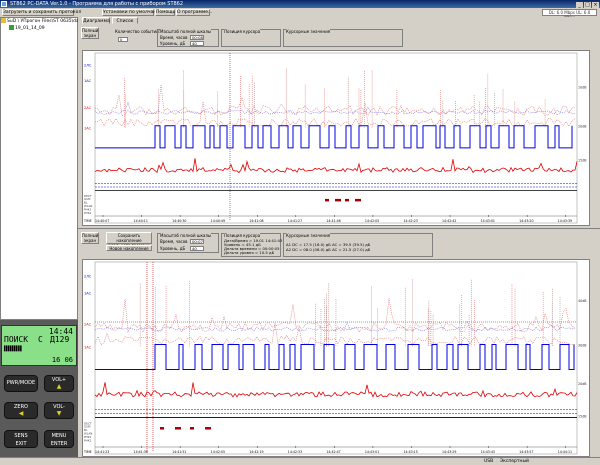  I want to click on lcd-channel-c: С, so click(40, 339).